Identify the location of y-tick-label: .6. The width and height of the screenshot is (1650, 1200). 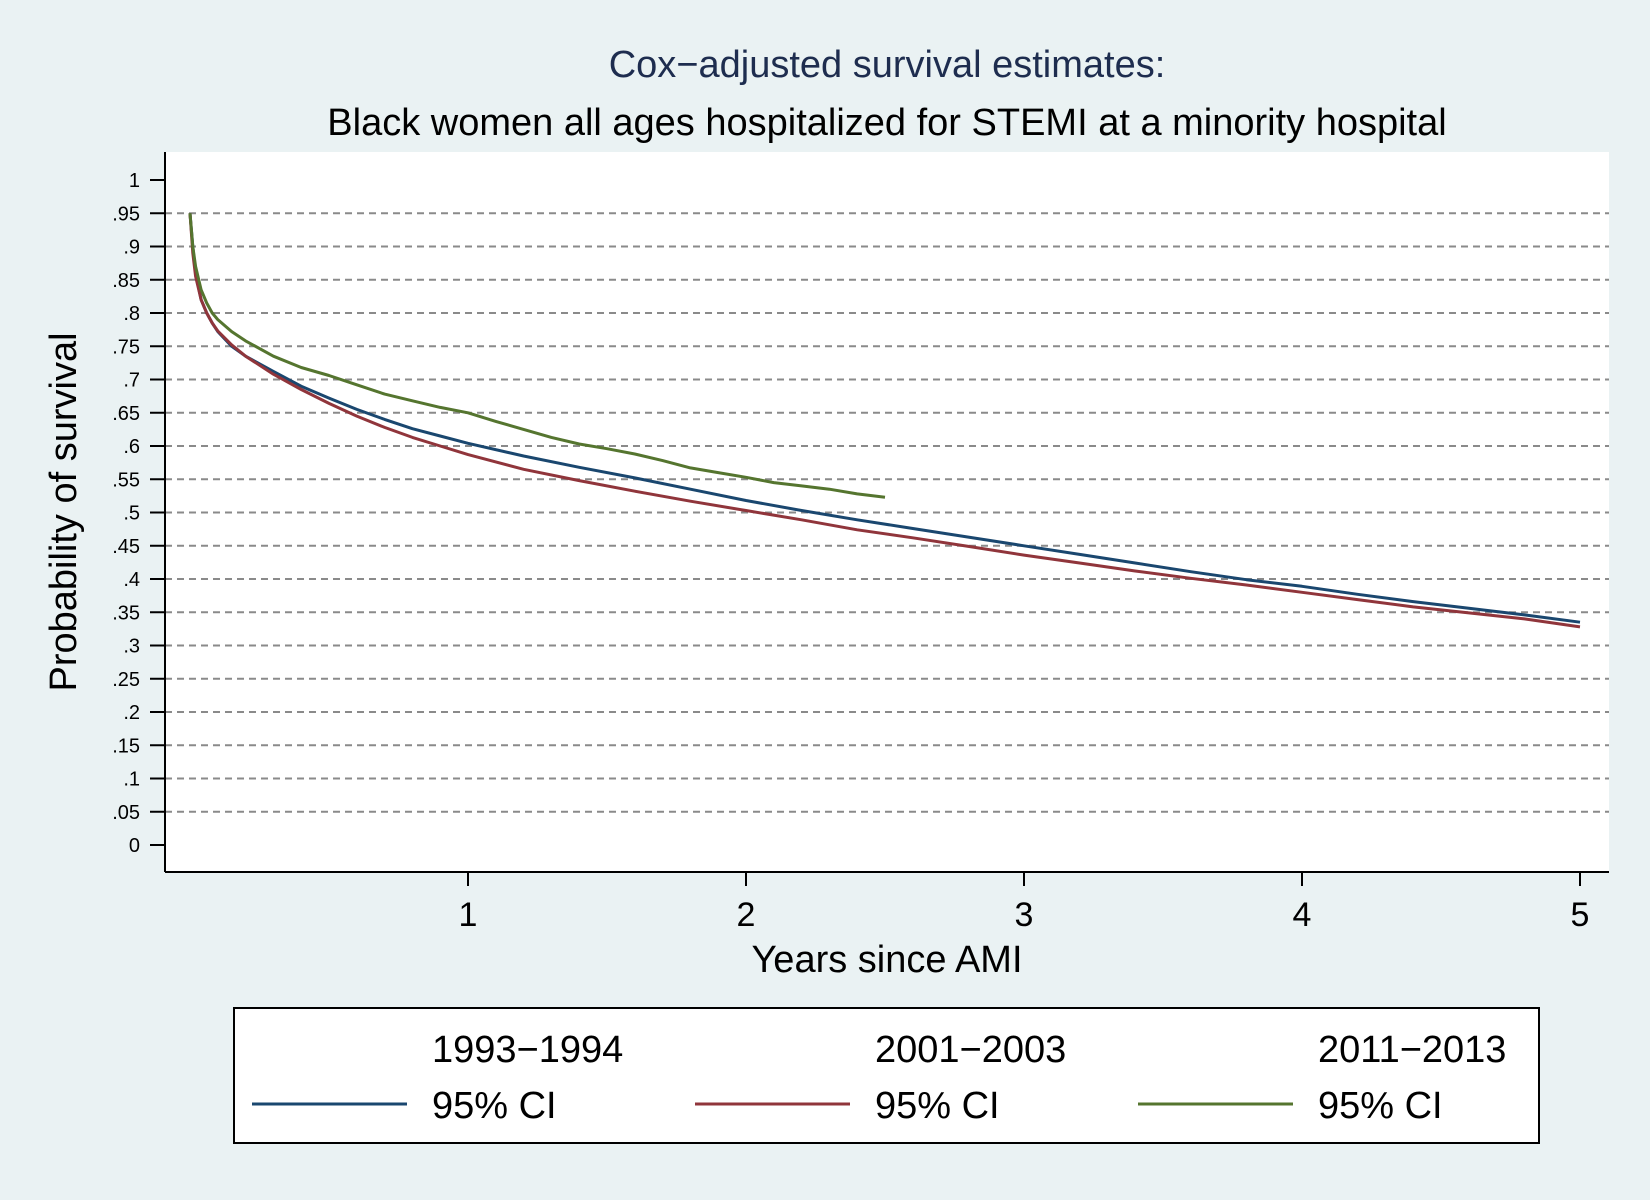
(131, 447).